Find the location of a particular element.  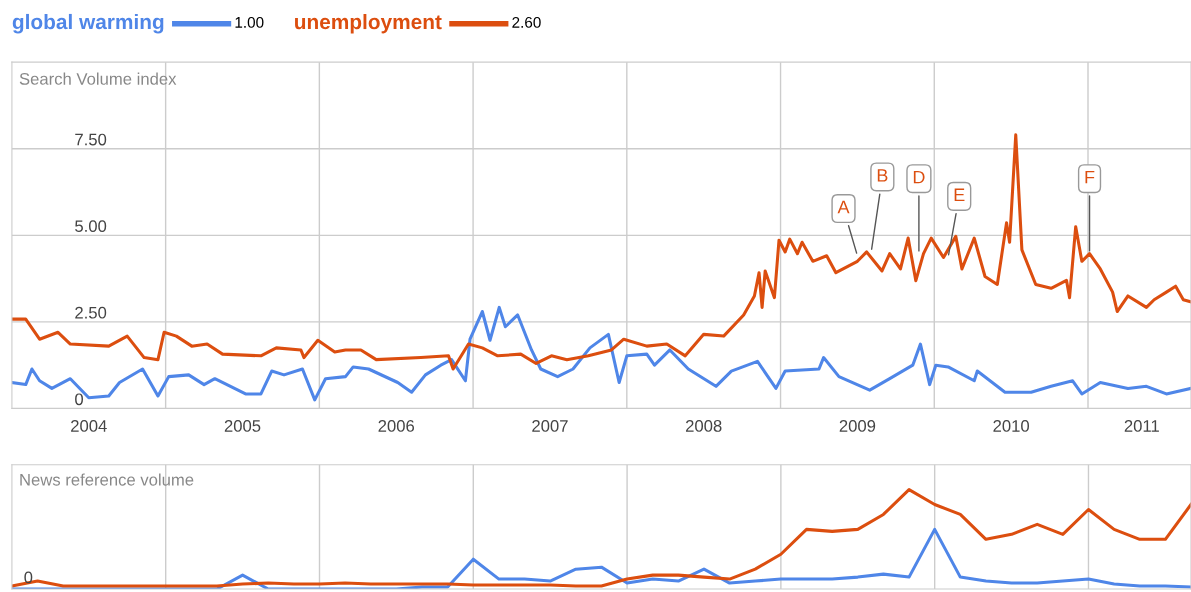

y-tick-label: 2.50 is located at coordinates (91, 312).